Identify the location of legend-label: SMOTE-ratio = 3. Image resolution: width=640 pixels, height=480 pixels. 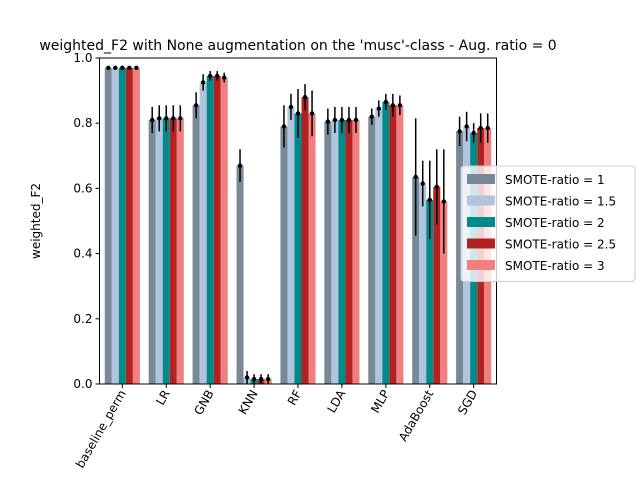
(555, 266).